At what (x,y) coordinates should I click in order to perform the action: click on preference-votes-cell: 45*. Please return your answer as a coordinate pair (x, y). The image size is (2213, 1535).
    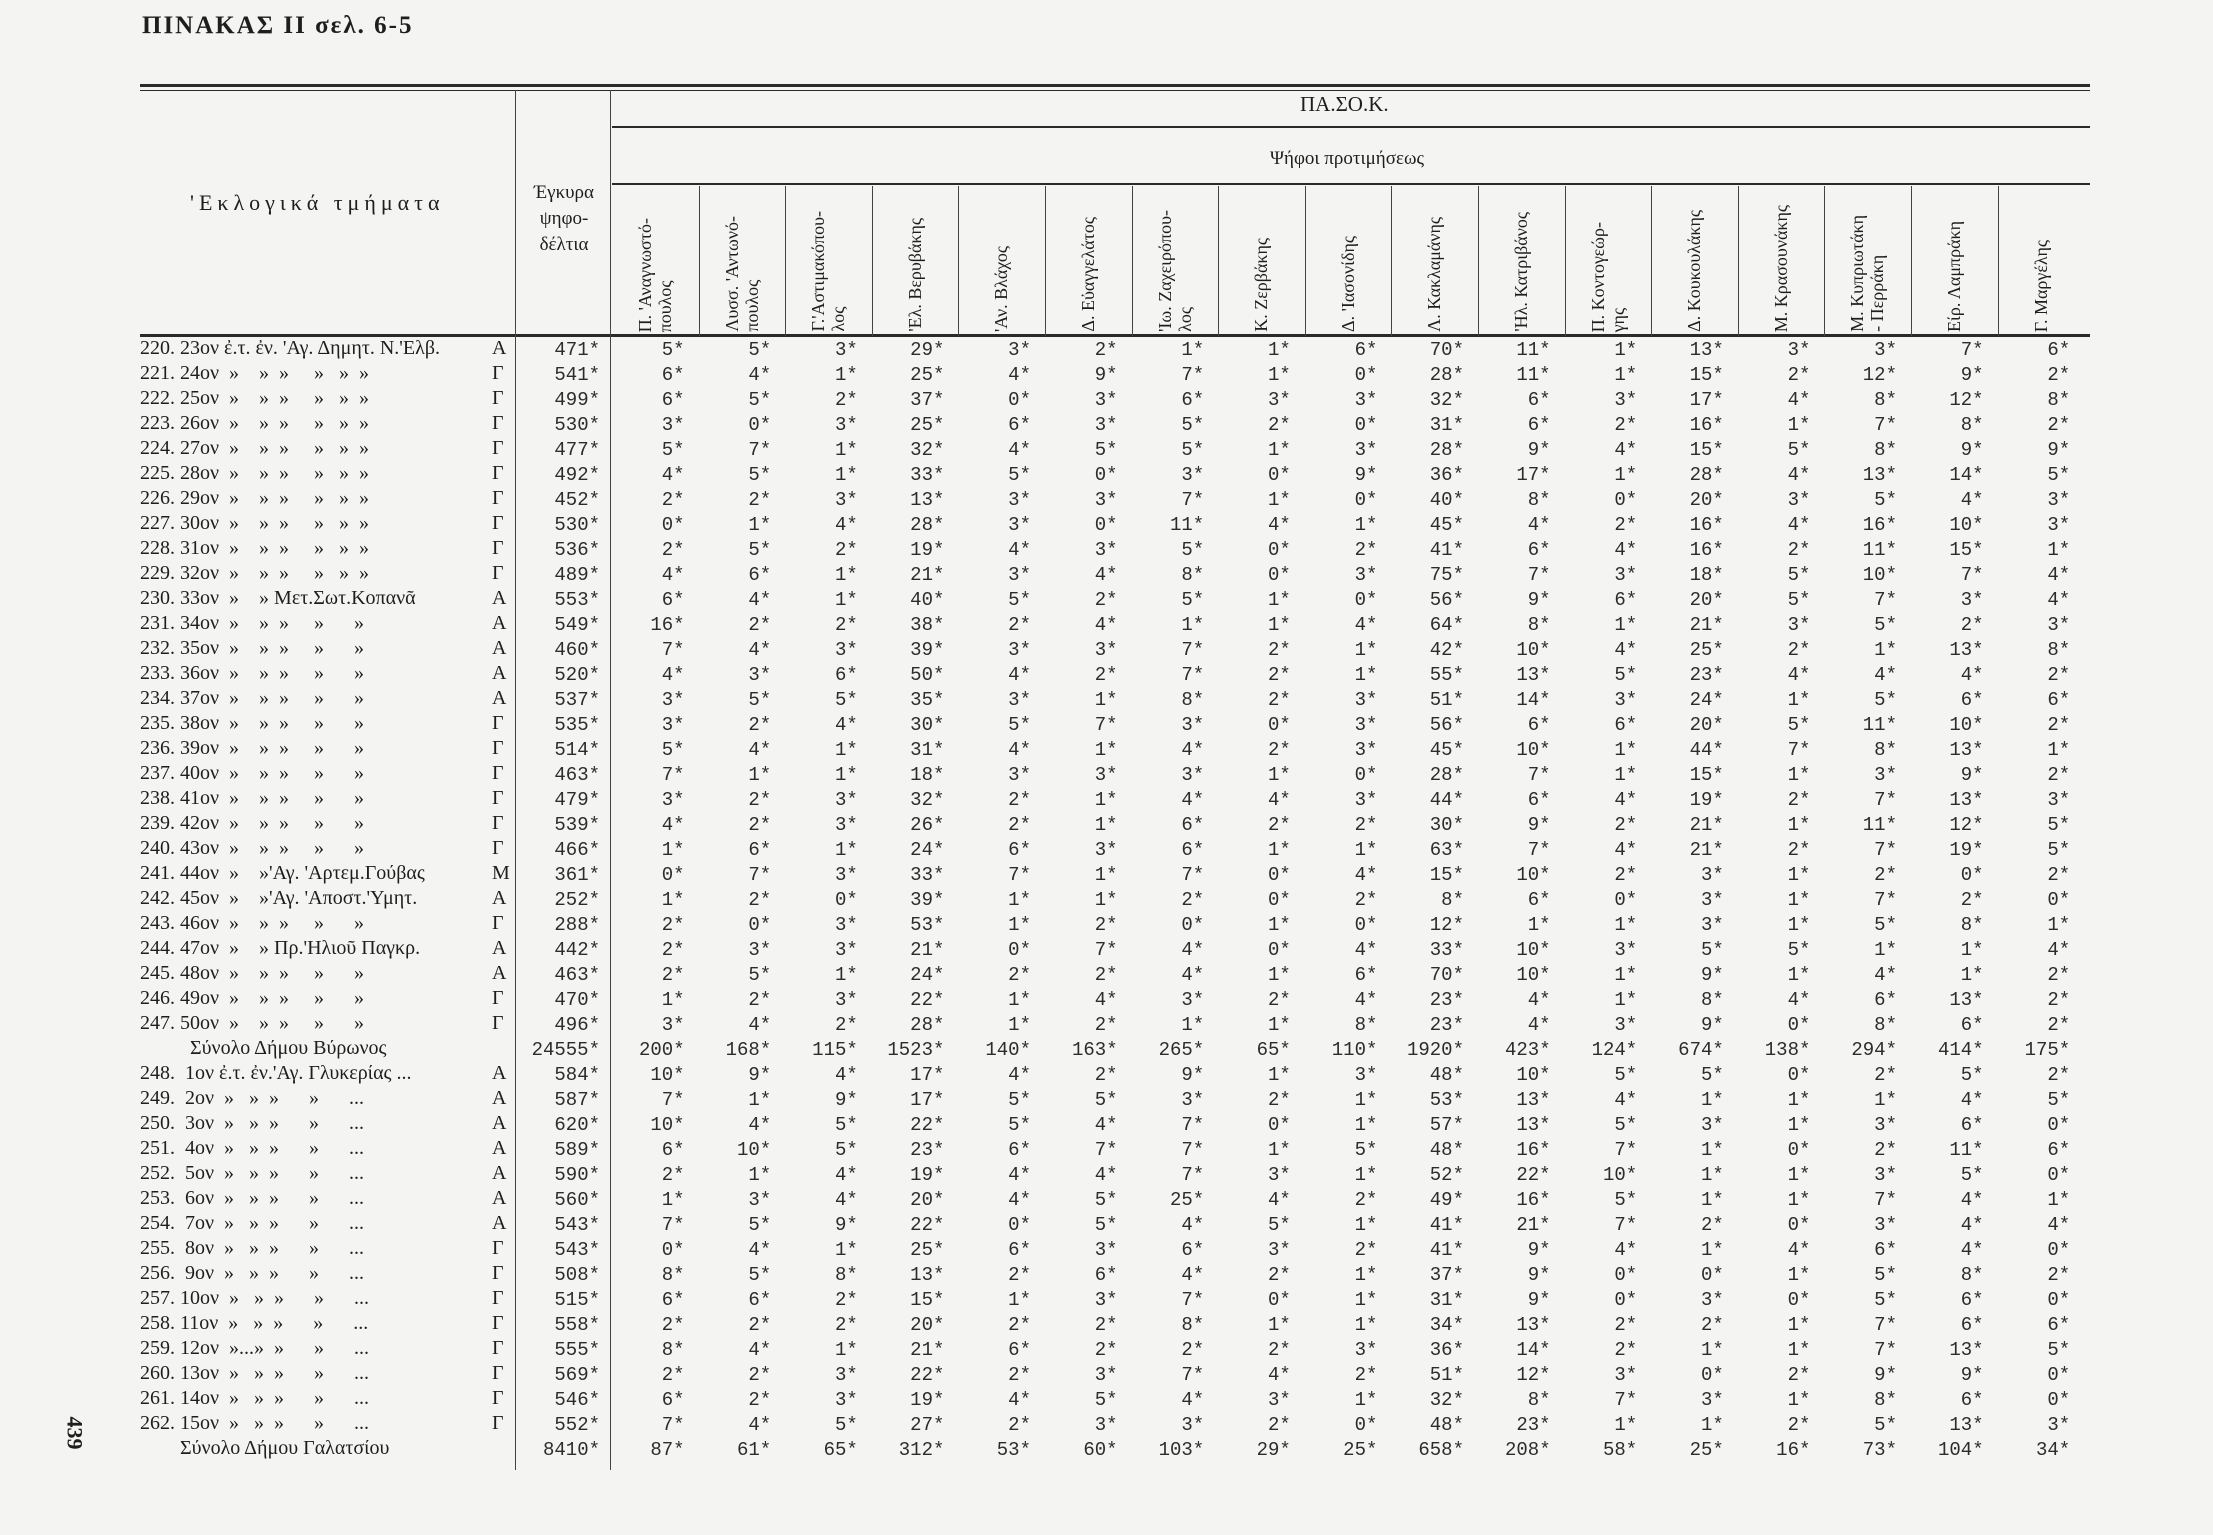
    Looking at the image, I should click on (1446, 750).